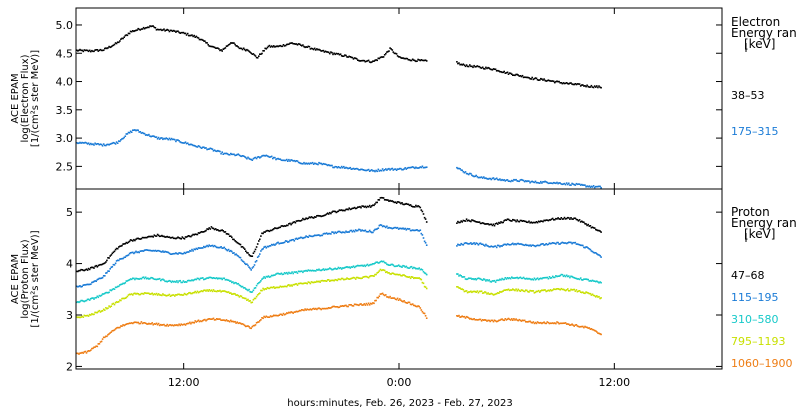 This screenshot has width=800, height=410. What do you see at coordinates (755, 297) in the screenshot?
I see `legend-entry: 115–195` at bounding box center [755, 297].